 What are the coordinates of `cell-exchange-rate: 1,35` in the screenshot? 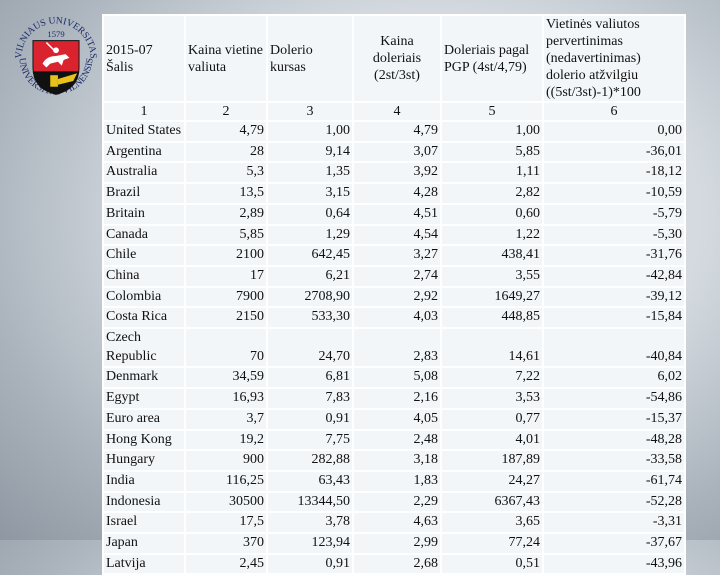 It's located at (310, 173).